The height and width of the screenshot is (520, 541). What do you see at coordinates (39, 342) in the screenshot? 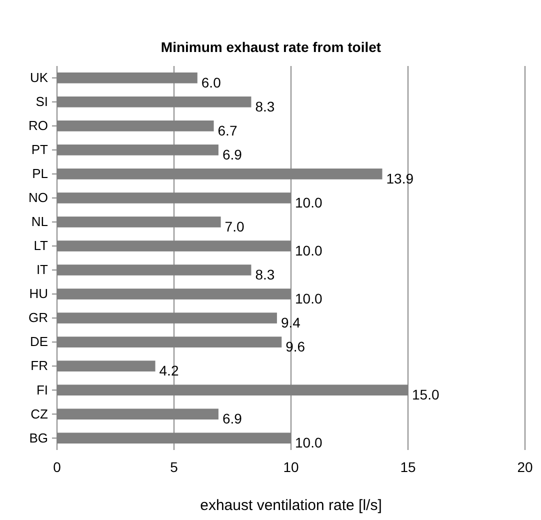
I see `y-tick-label: DE` at bounding box center [39, 342].